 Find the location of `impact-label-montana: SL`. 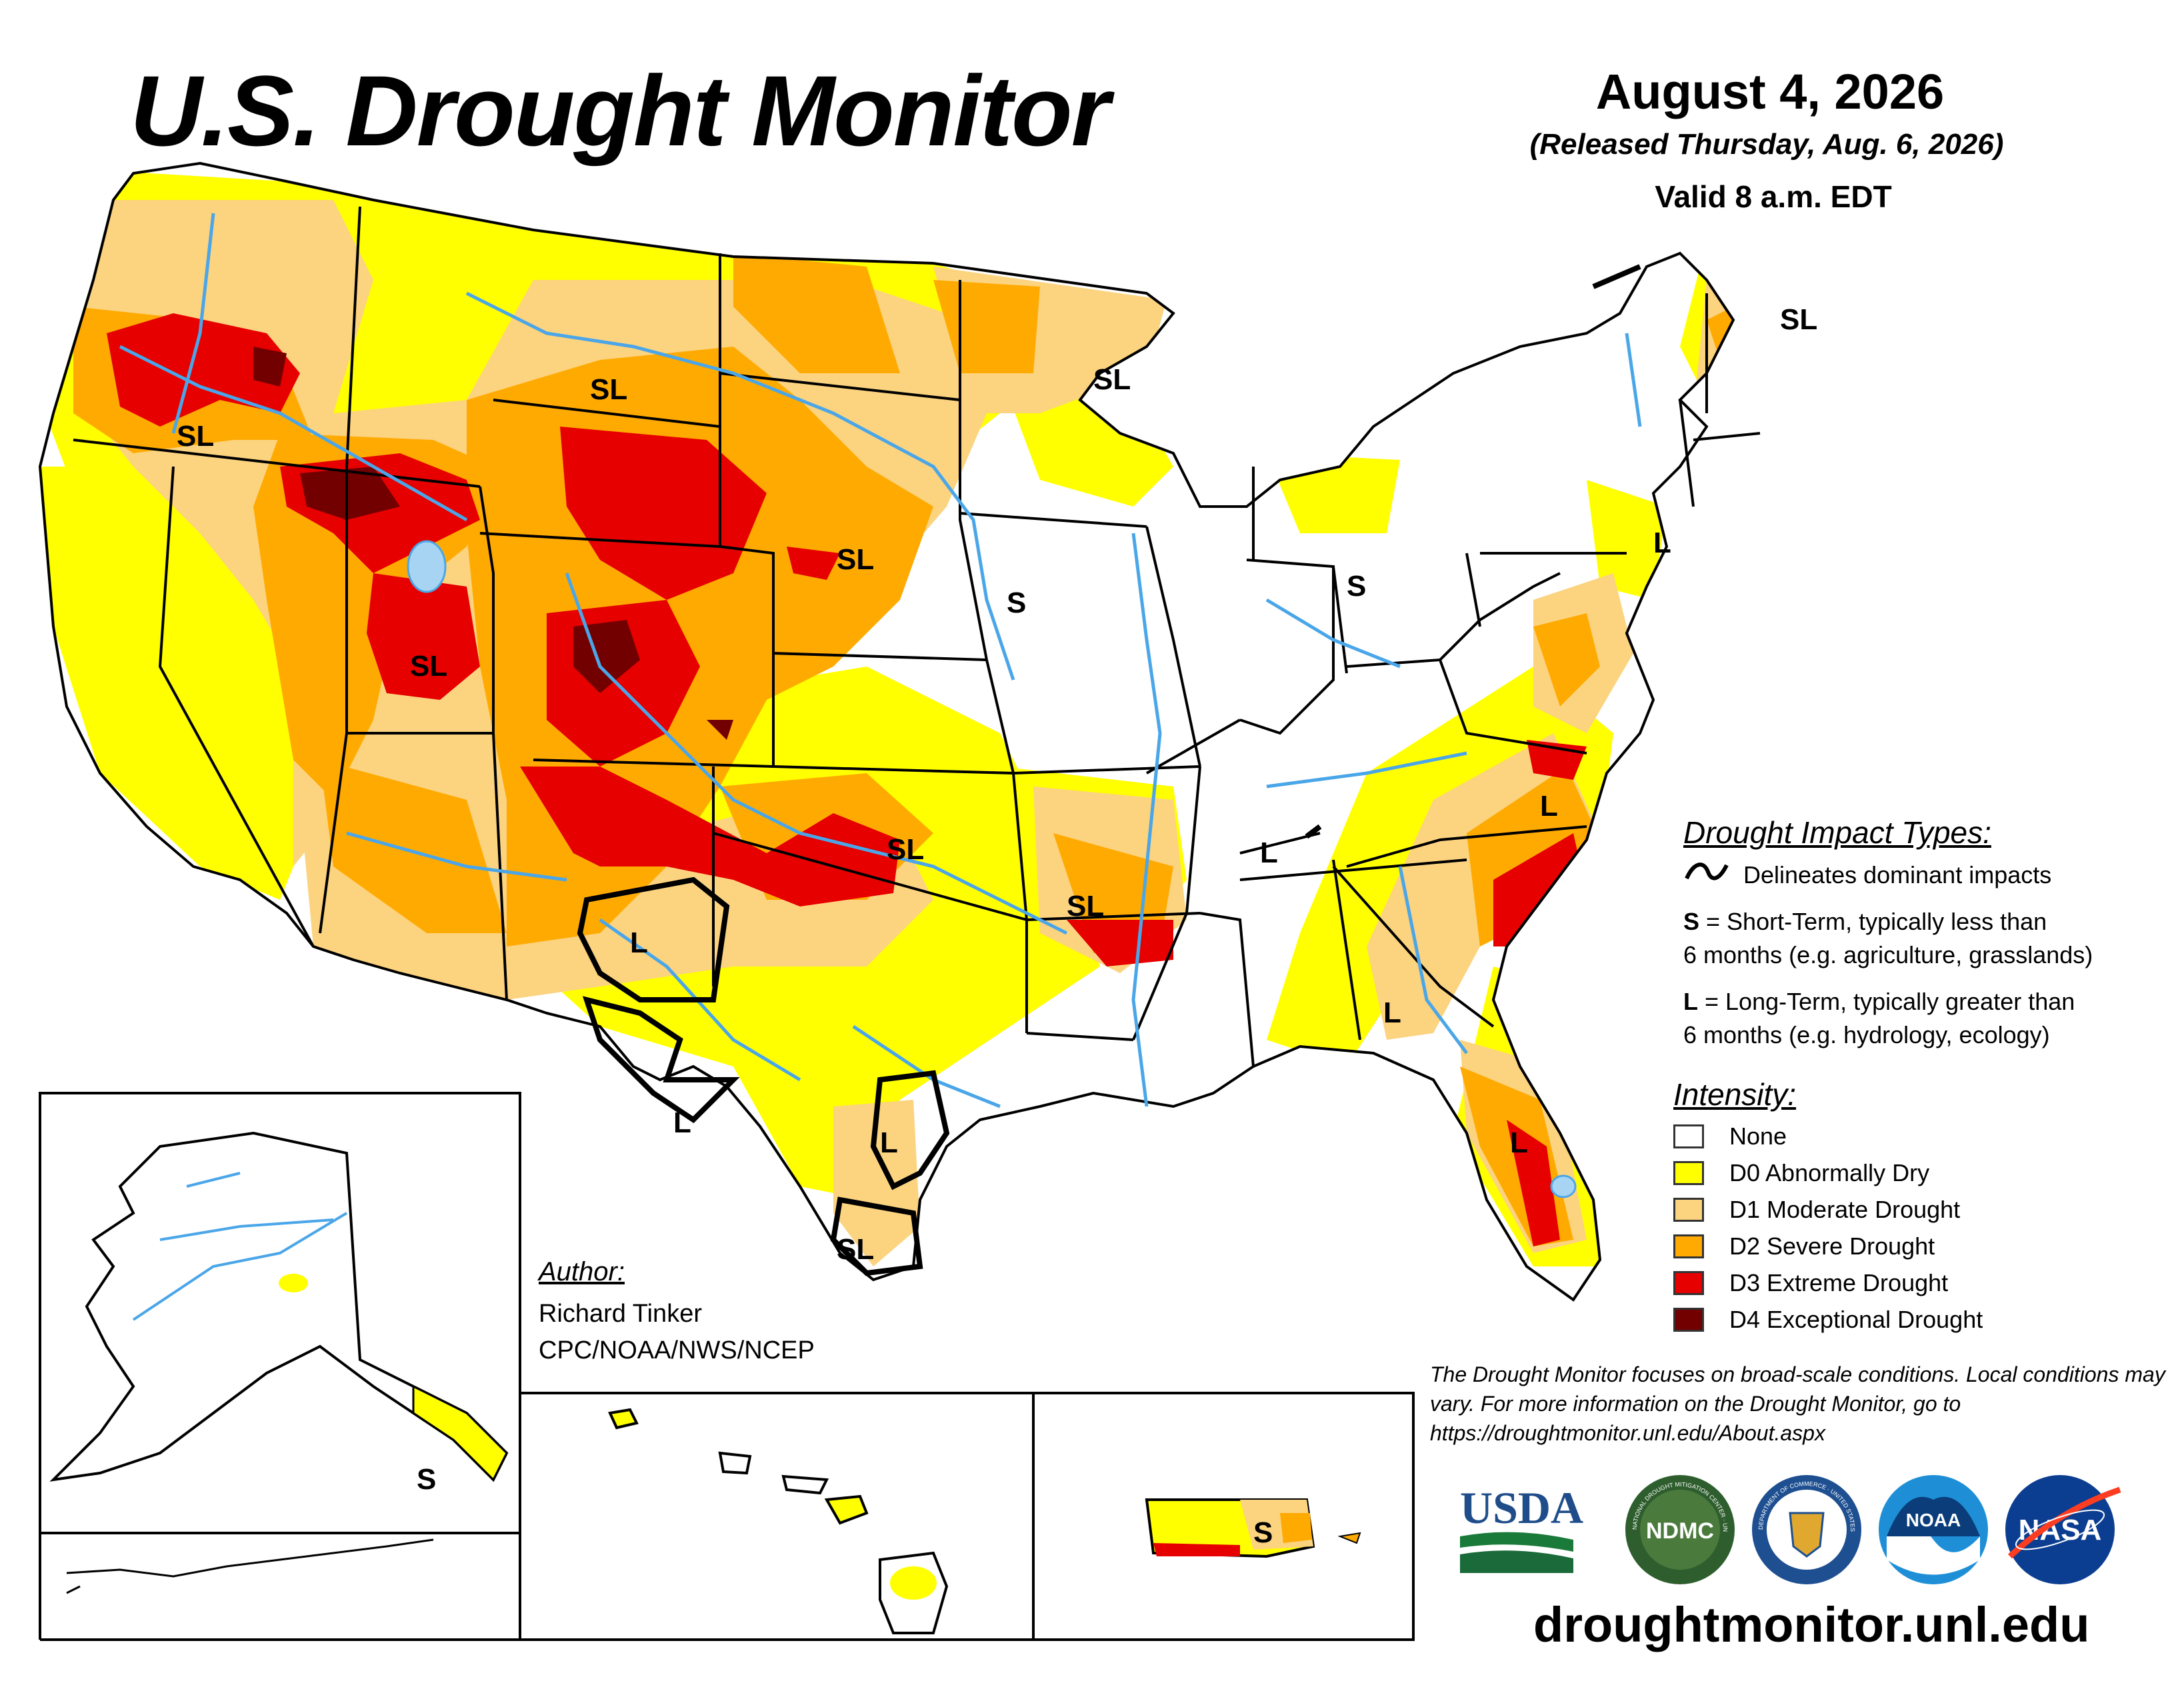

impact-label-montana: SL is located at coordinates (609, 389).